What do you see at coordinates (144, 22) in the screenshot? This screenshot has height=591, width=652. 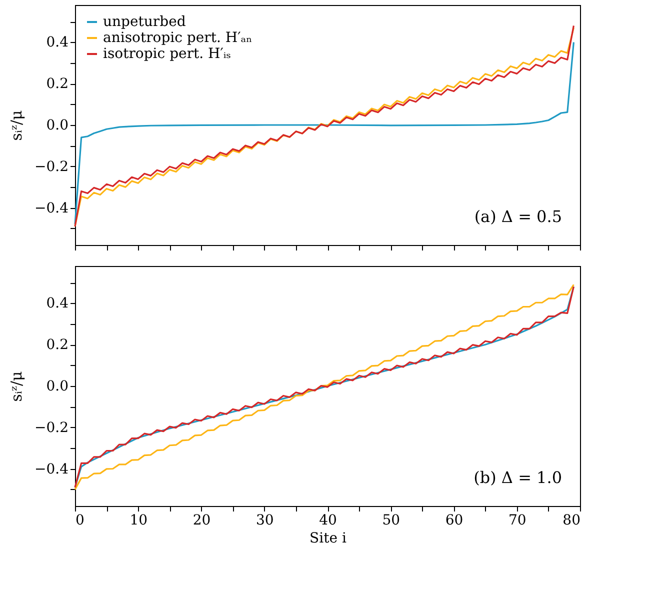 I see `legend-label: unpeturbed` at bounding box center [144, 22].